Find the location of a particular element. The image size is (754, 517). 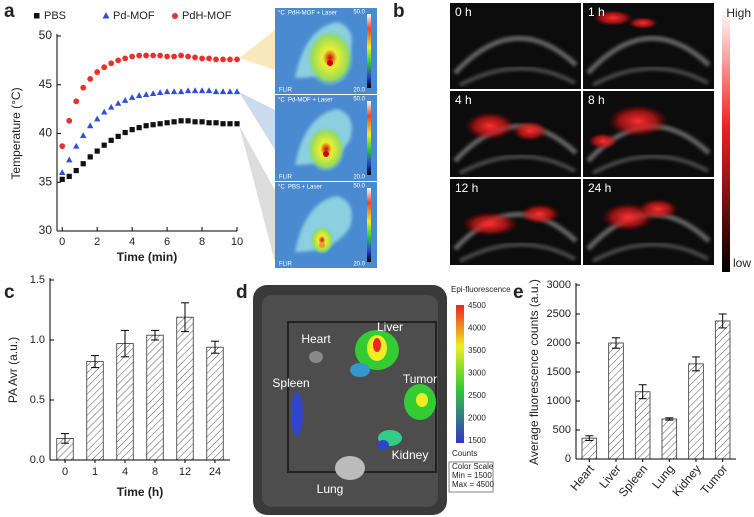

legend-label: PdH-MOF is located at coordinates (207, 16).